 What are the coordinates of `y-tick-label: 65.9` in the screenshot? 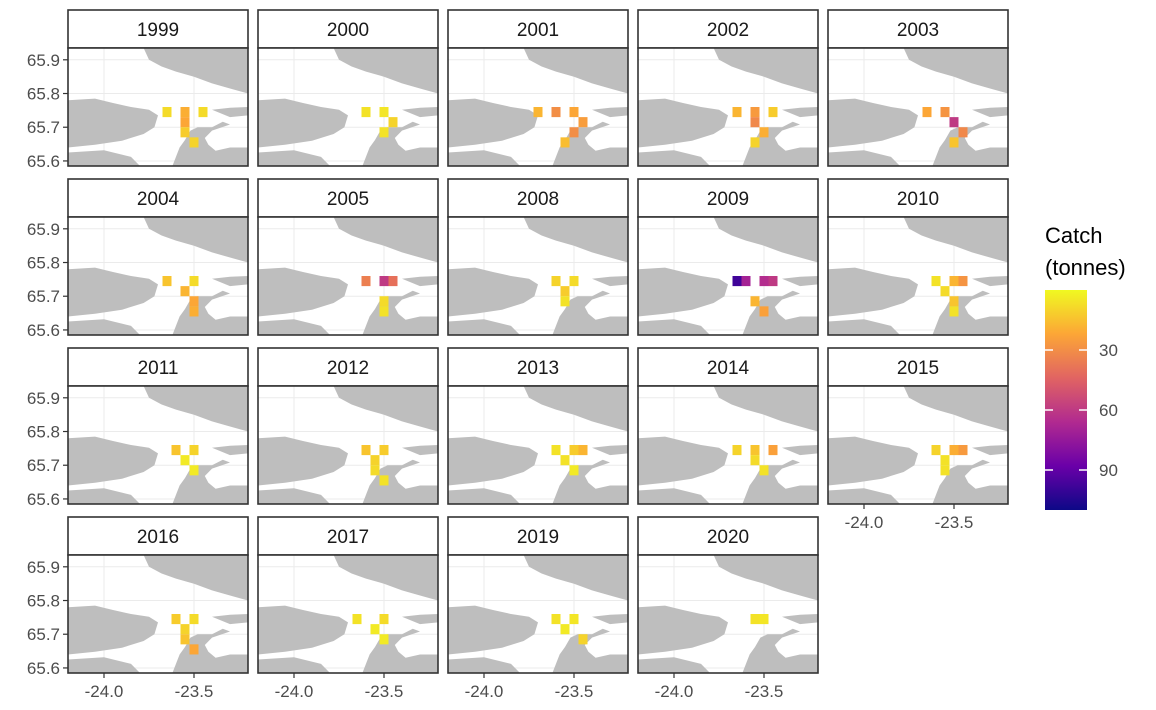 It's located at (43, 567).